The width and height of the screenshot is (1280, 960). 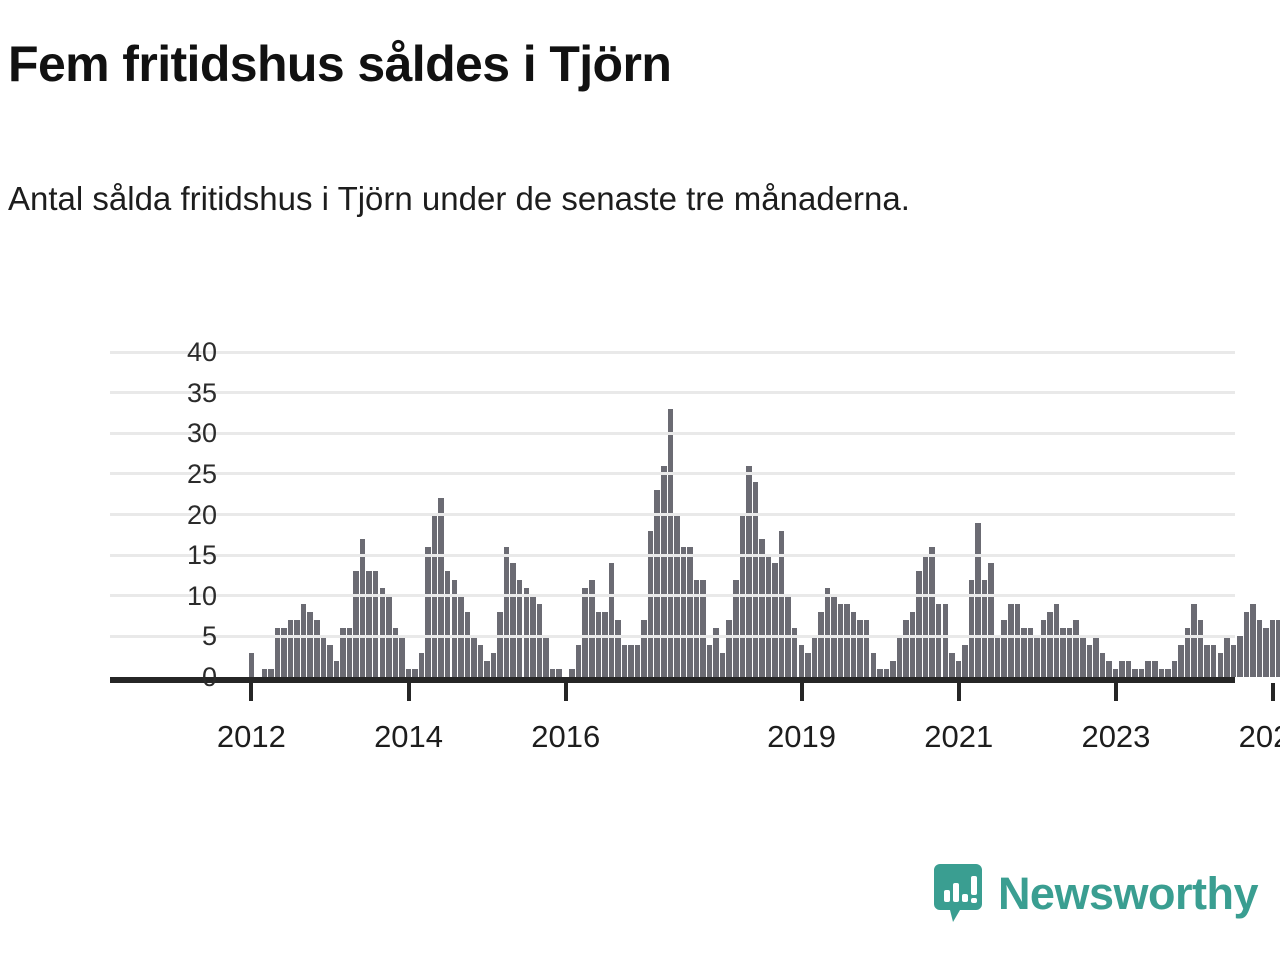 I want to click on y-axis-tick-label: 40, so click(x=201, y=352).